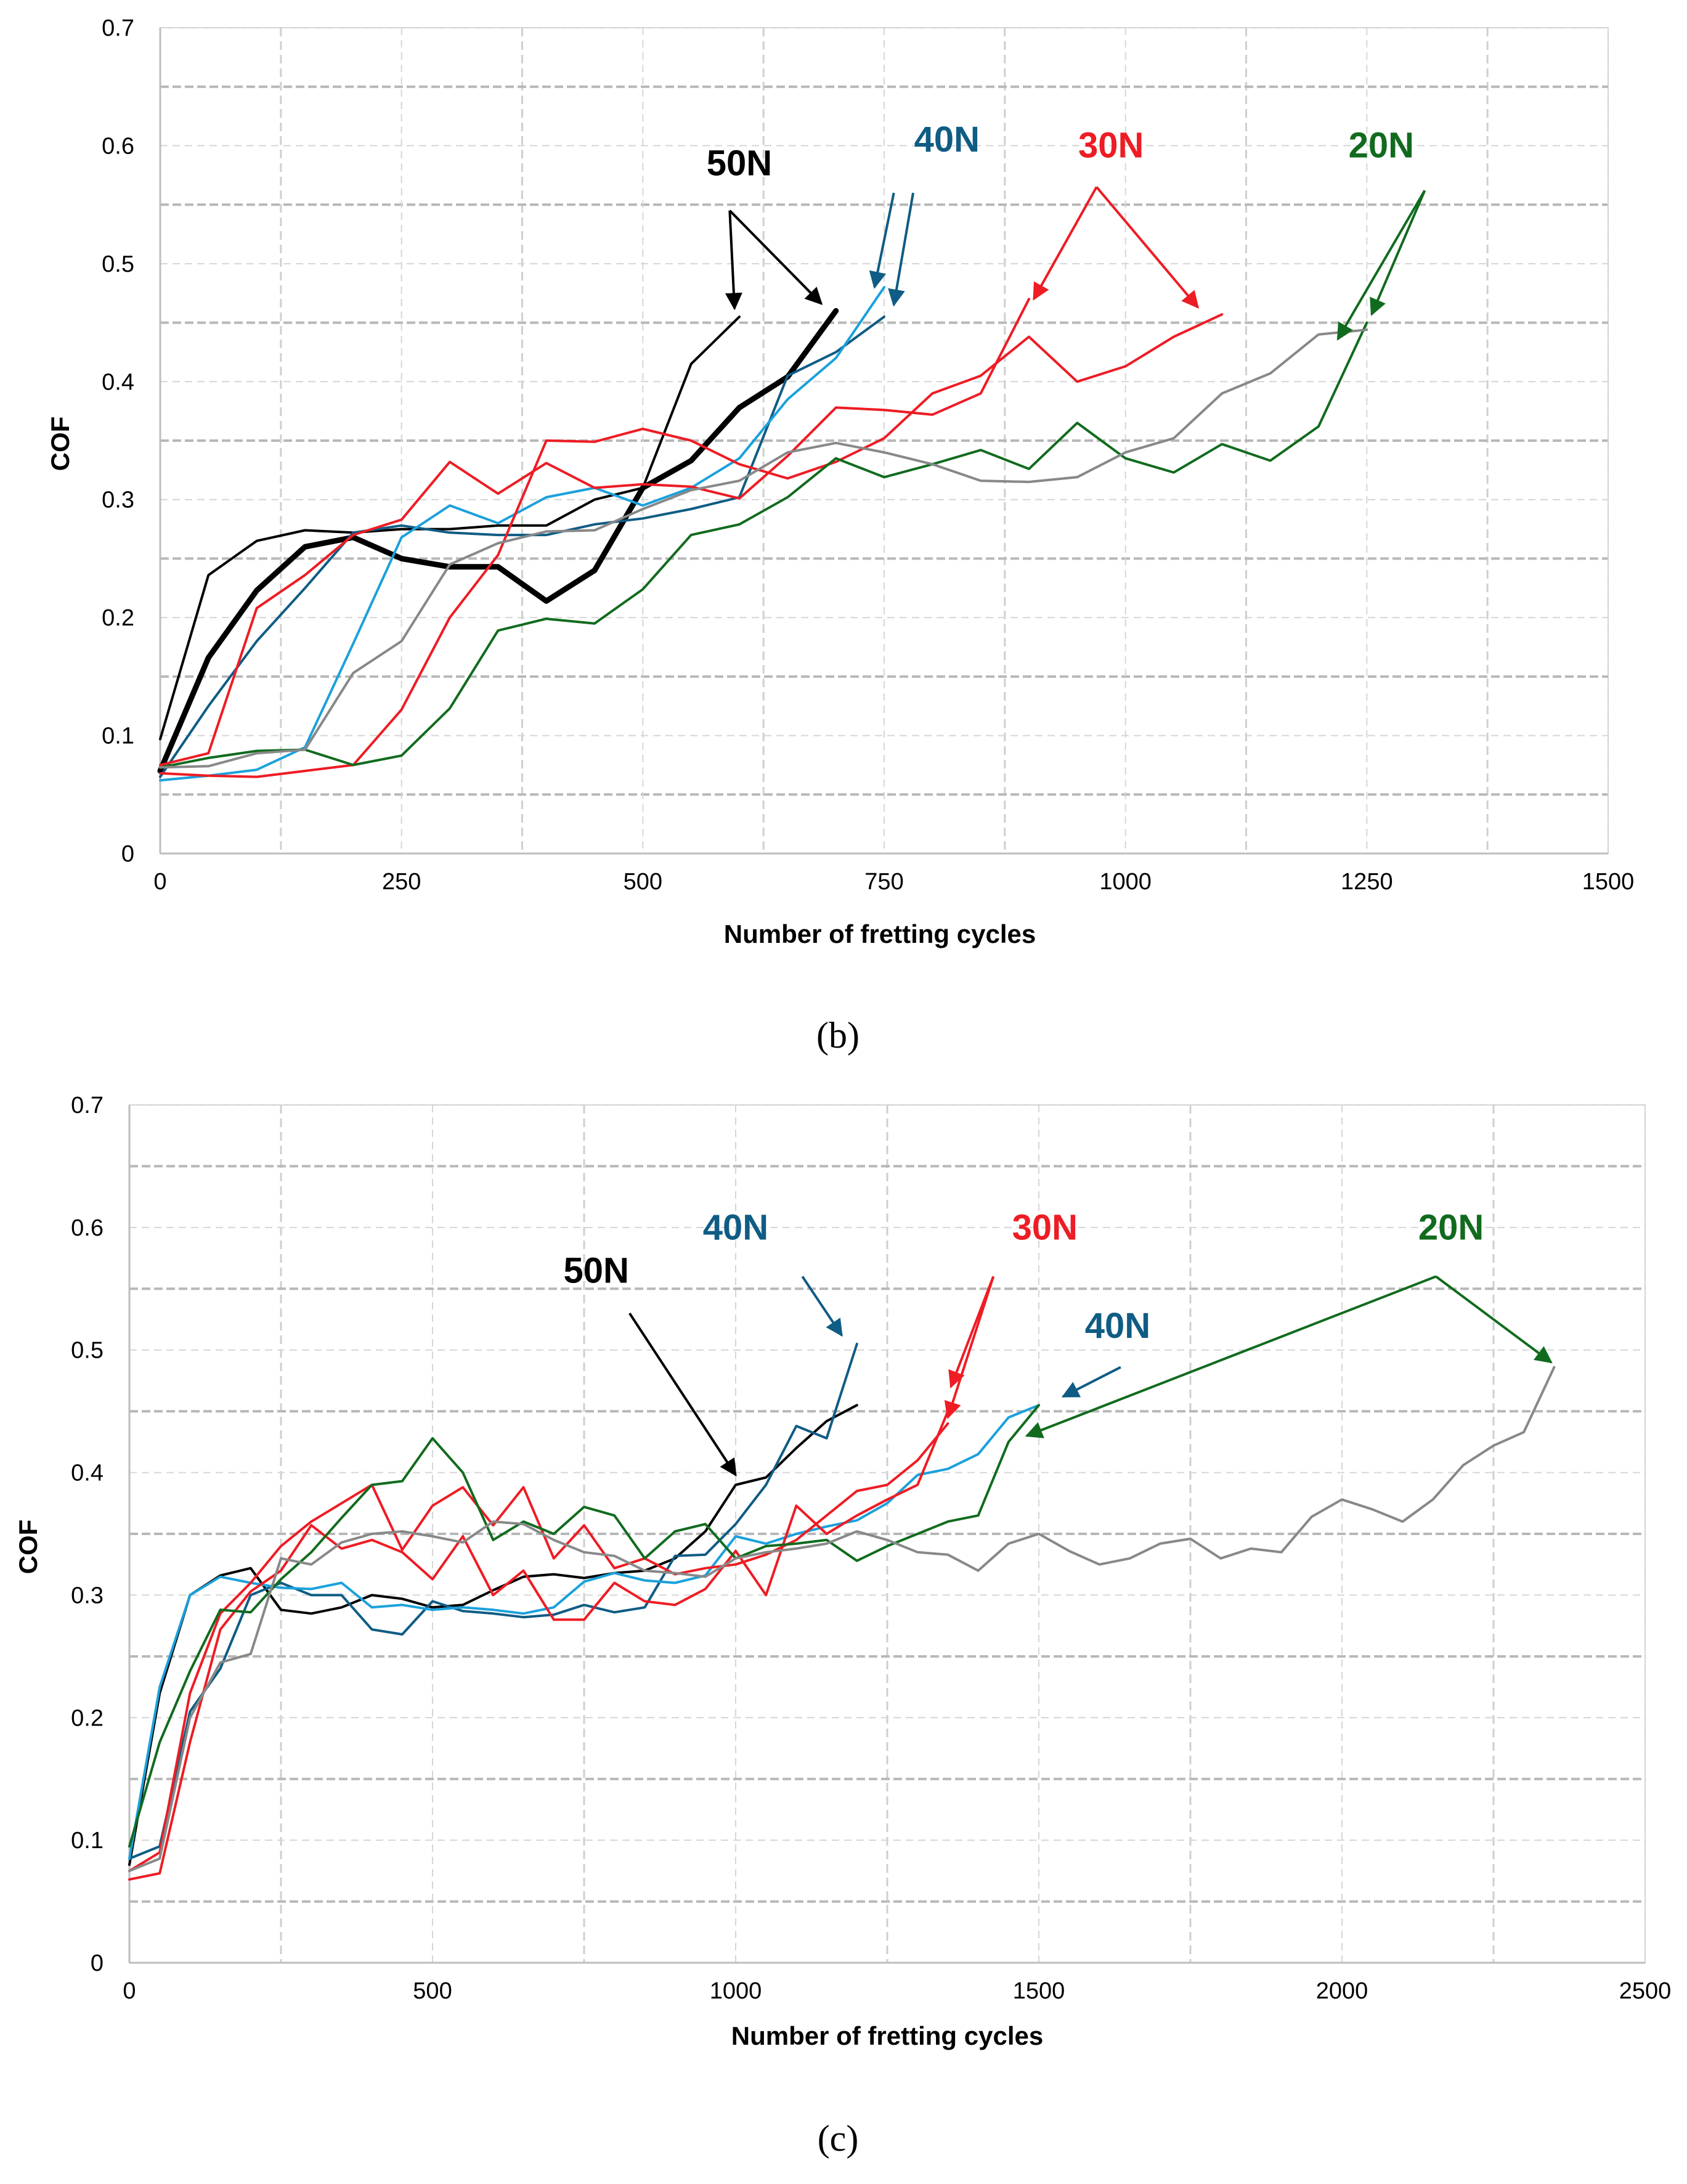 This screenshot has width=1687, height=2184. I want to click on chart-b-xlabel: Number of fretting cycles, so click(880, 933).